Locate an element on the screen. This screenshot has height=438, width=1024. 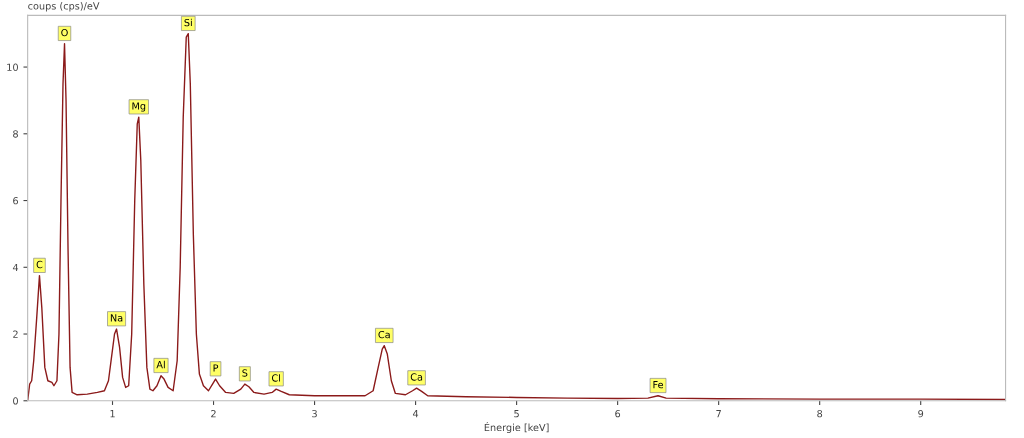
x-tick-label: 1 is located at coordinates (112, 414).